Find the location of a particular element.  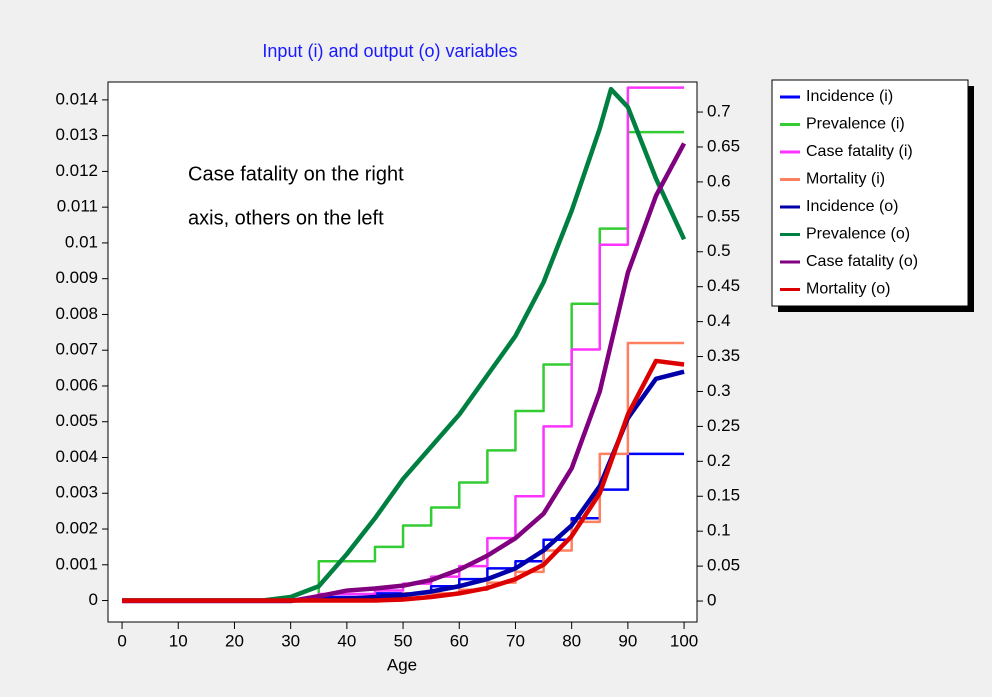

x-tick-label: 10 is located at coordinates (178, 640).